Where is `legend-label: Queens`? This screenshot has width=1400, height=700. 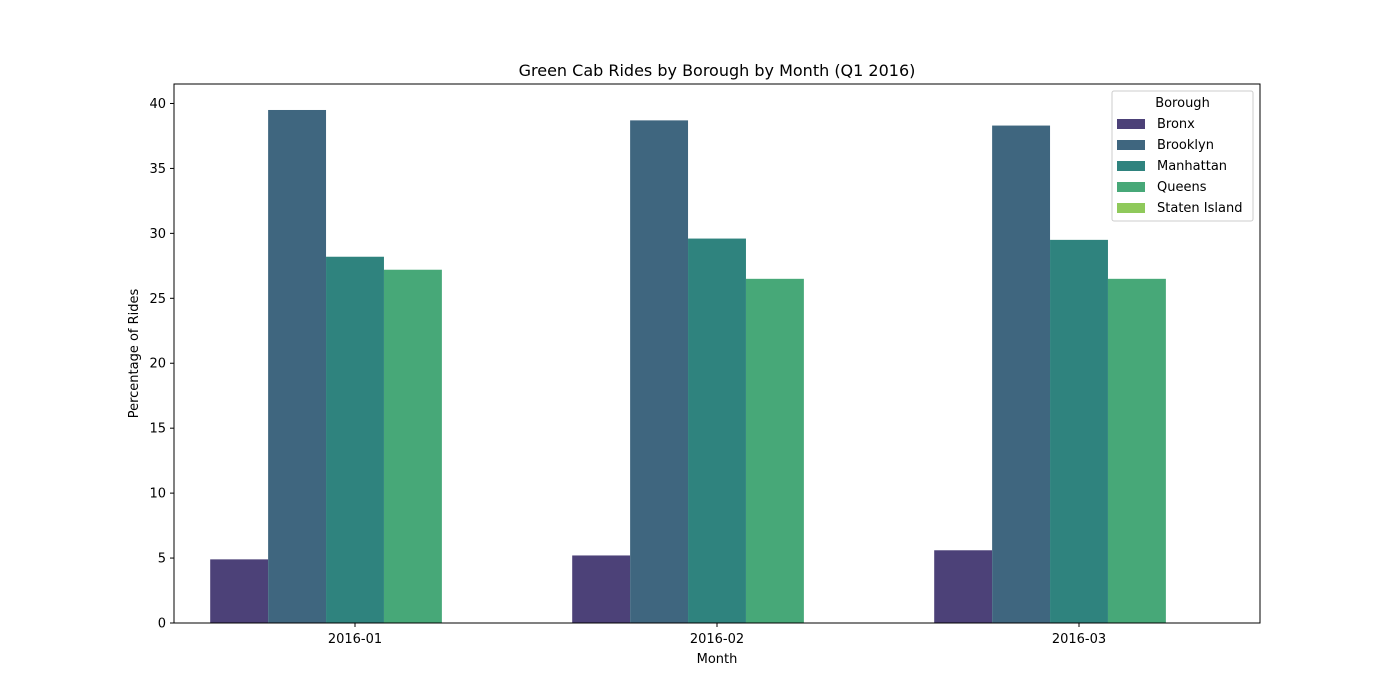
legend-label: Queens is located at coordinates (1182, 187).